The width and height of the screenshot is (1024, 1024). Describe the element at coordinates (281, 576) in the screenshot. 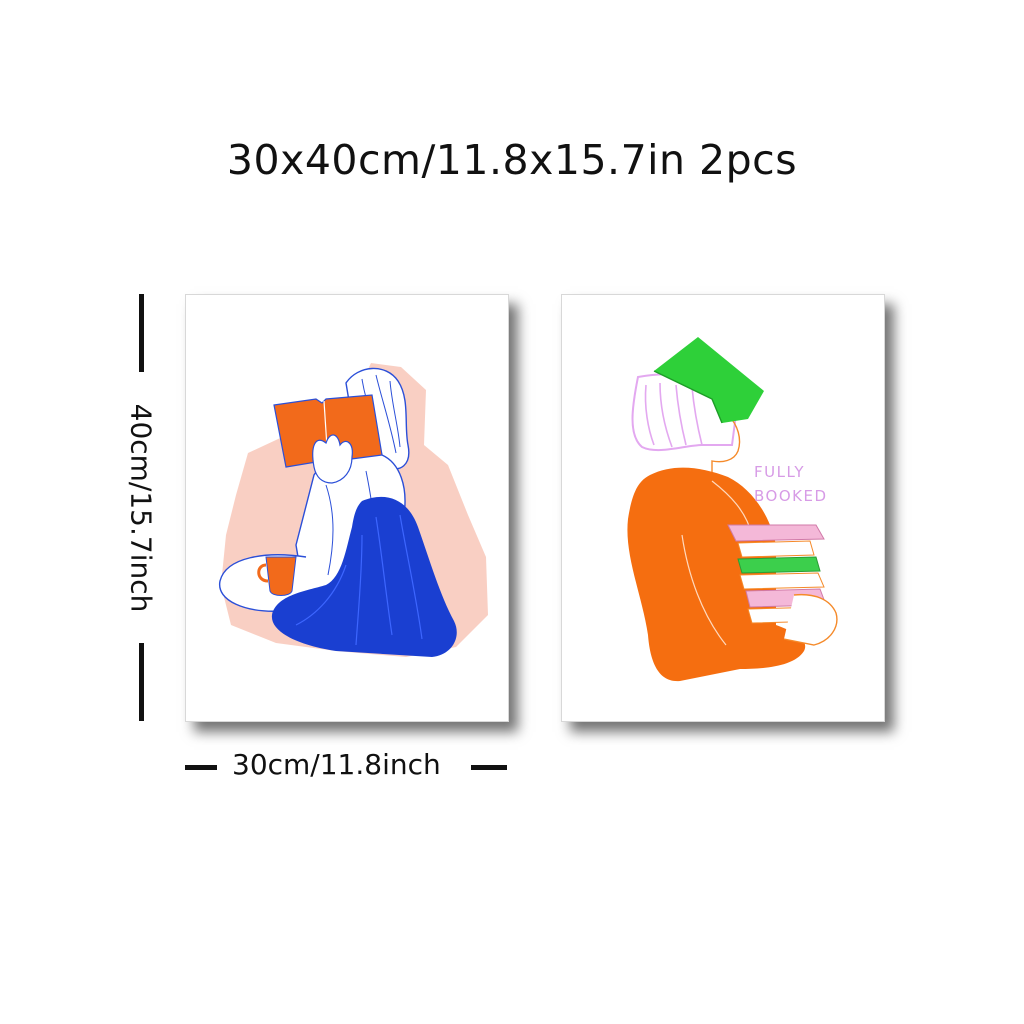

I see `orange-mug` at that location.